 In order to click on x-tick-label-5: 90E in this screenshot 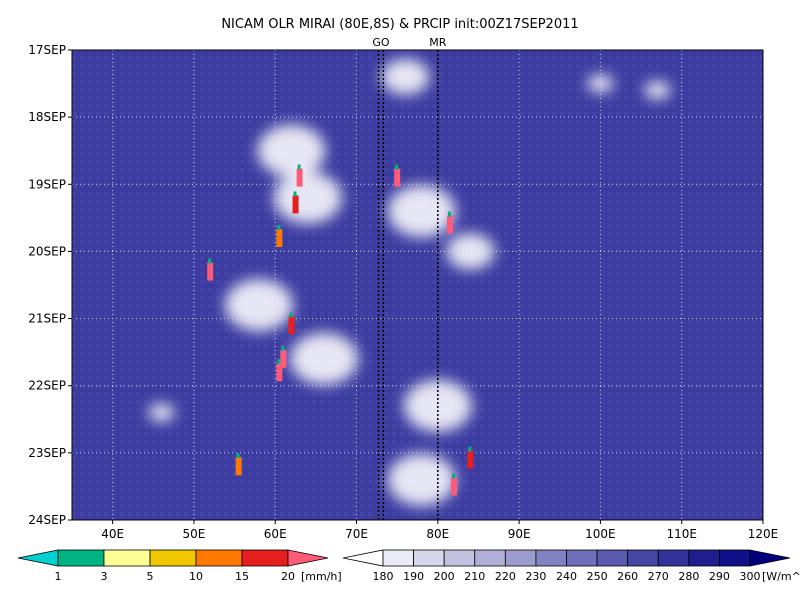, I will do `click(519, 534)`.